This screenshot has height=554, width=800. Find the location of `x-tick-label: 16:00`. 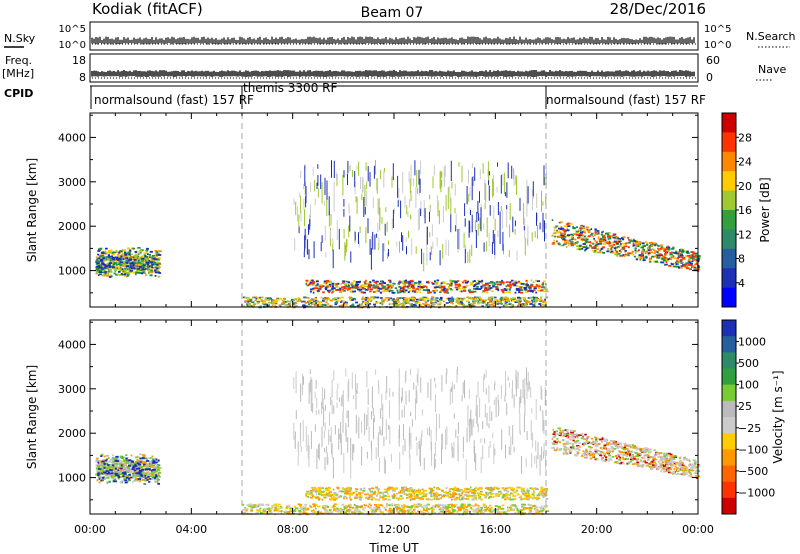

x-tick-label: 16:00 is located at coordinates (495, 529).